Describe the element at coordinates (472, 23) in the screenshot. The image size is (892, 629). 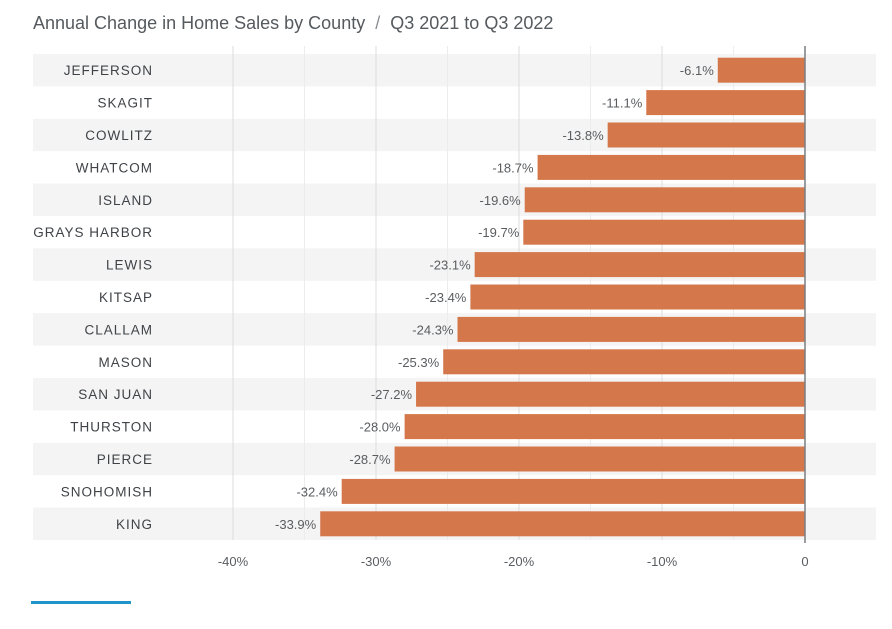
I see `title-period: Q3 2021 to Q3 2022` at that location.